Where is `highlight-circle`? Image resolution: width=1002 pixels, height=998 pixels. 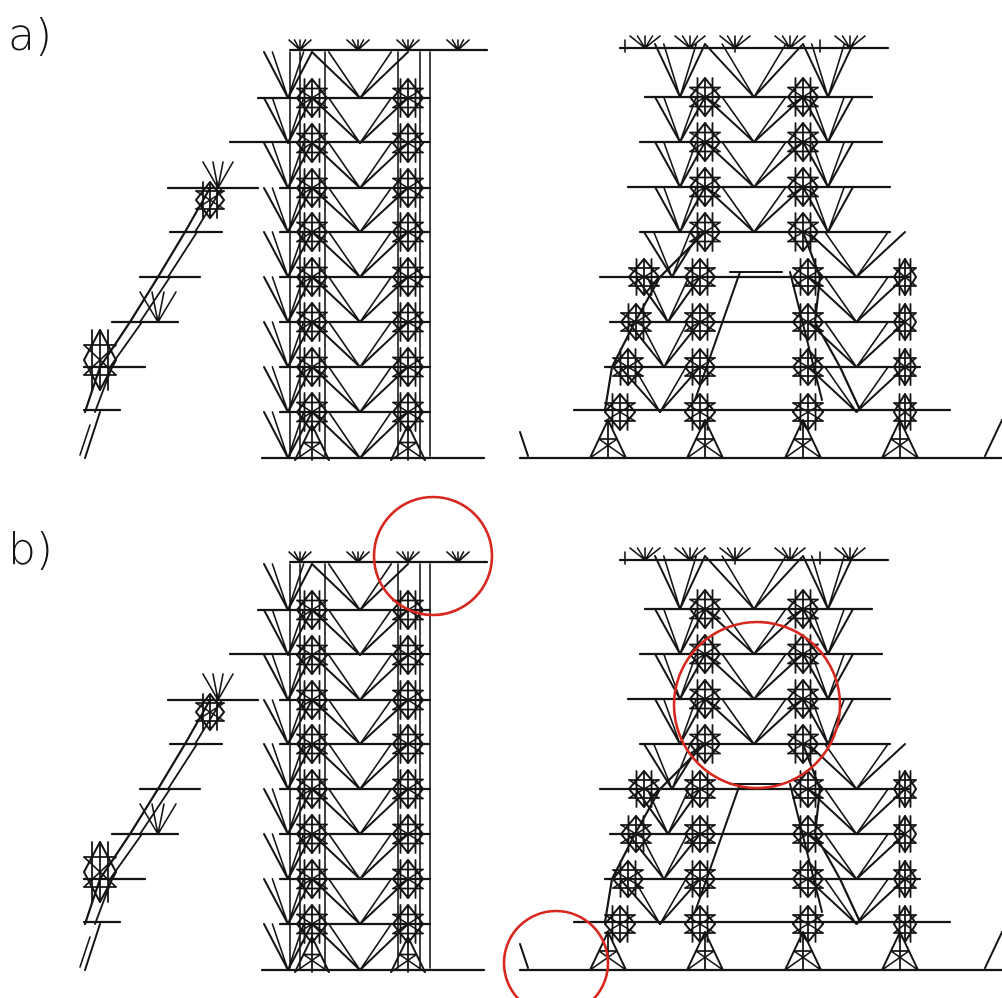
highlight-circle is located at coordinates (757, 705).